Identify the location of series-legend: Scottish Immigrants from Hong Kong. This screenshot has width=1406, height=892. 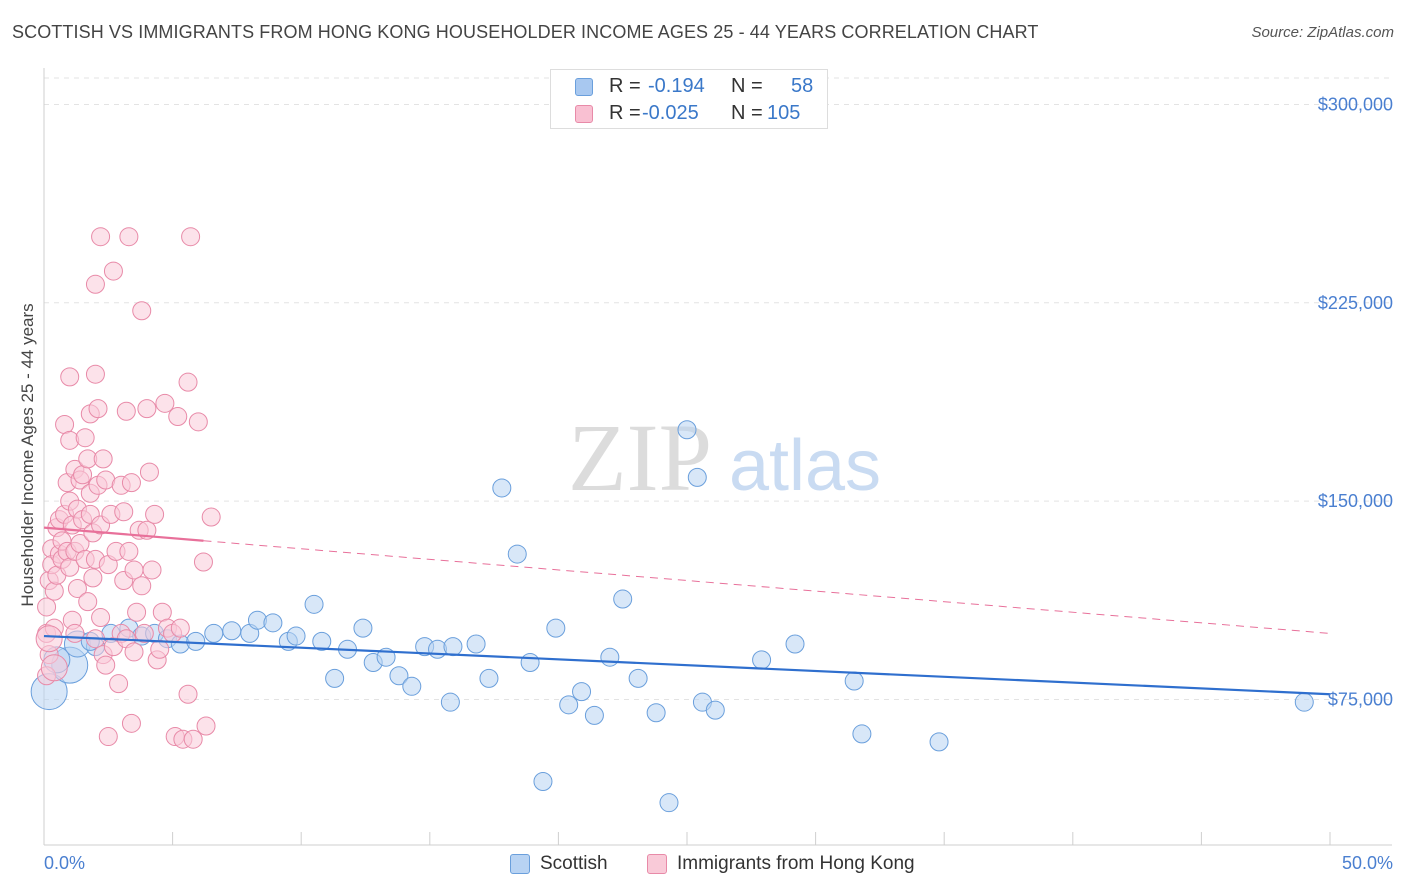
(703, 865).